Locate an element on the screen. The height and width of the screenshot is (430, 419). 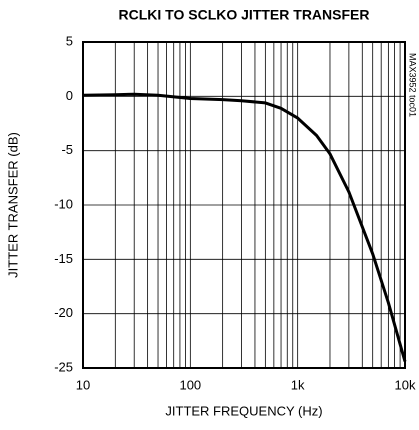
x-tick-label: 10 is located at coordinates (83, 384).